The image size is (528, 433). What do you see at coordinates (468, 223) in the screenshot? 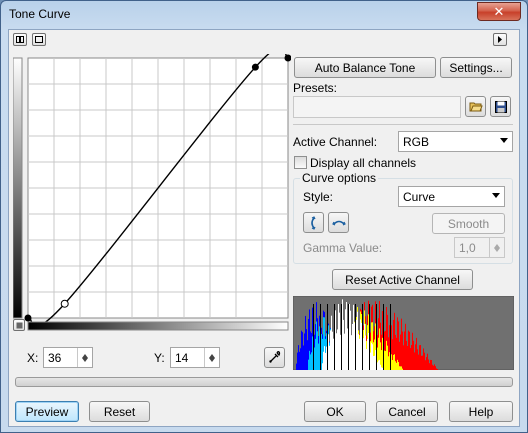
I see `smooth-button: Smooth` at bounding box center [468, 223].